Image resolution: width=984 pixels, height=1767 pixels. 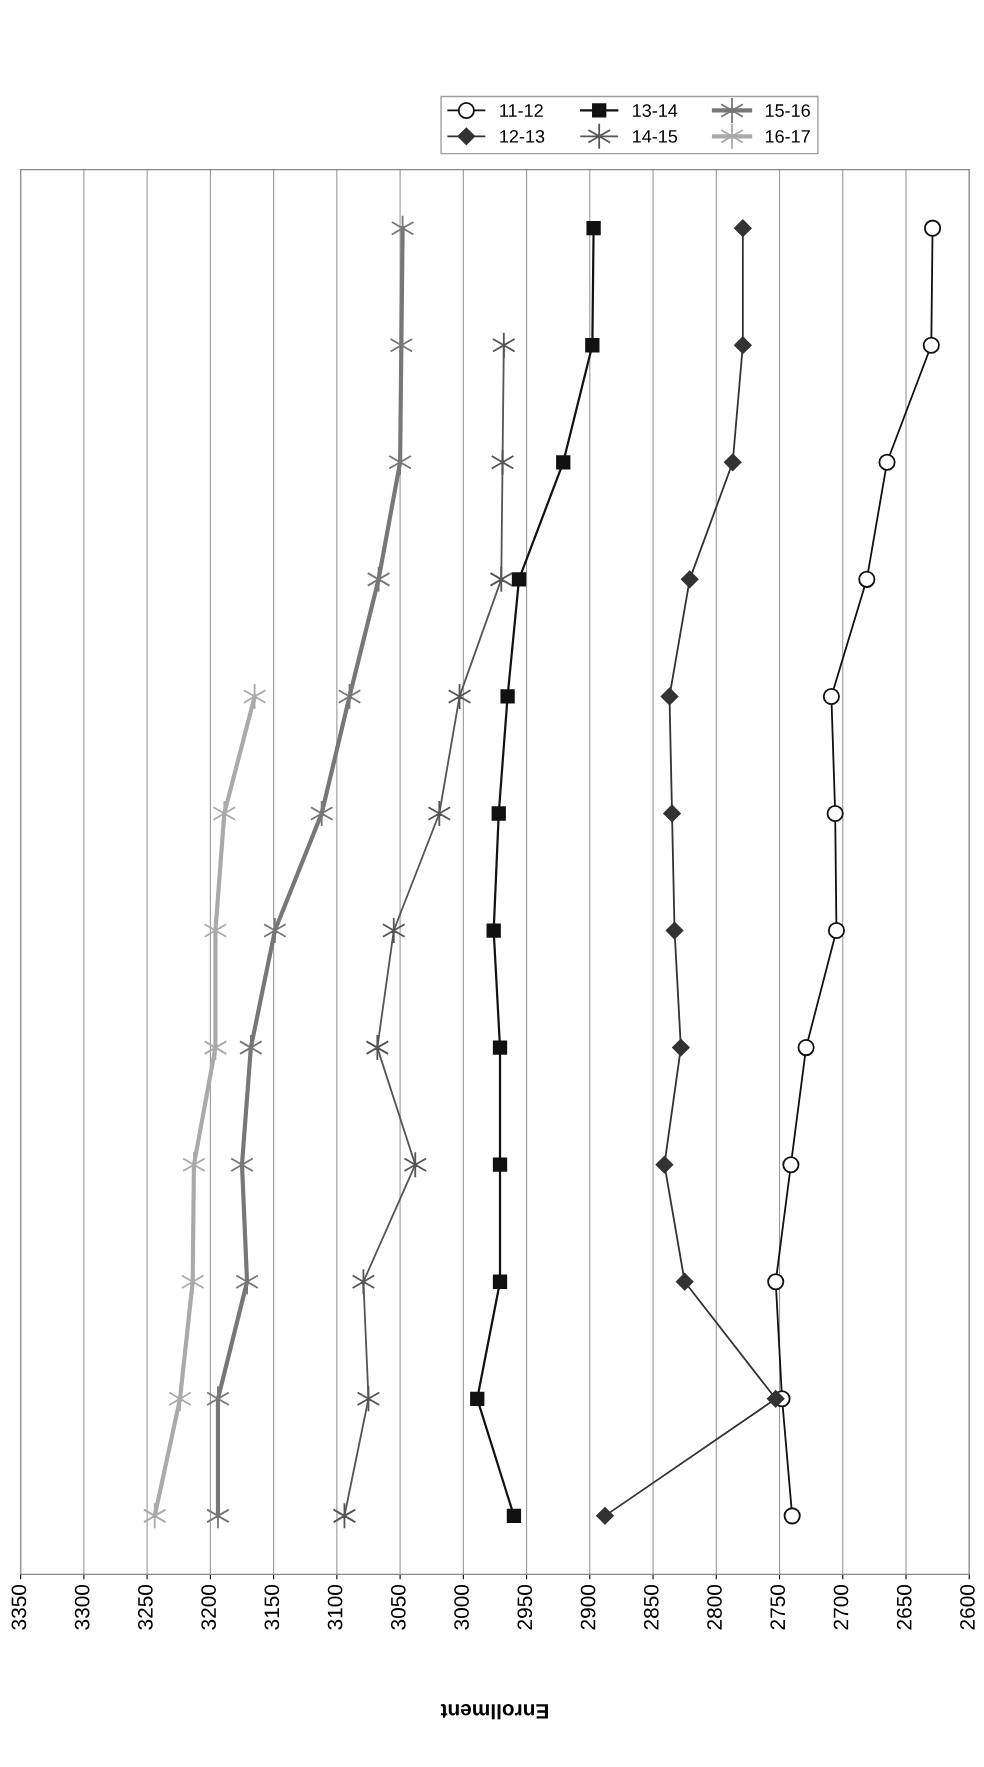 What do you see at coordinates (461, 1607) in the screenshot?
I see `x-tick-label: 3000` at bounding box center [461, 1607].